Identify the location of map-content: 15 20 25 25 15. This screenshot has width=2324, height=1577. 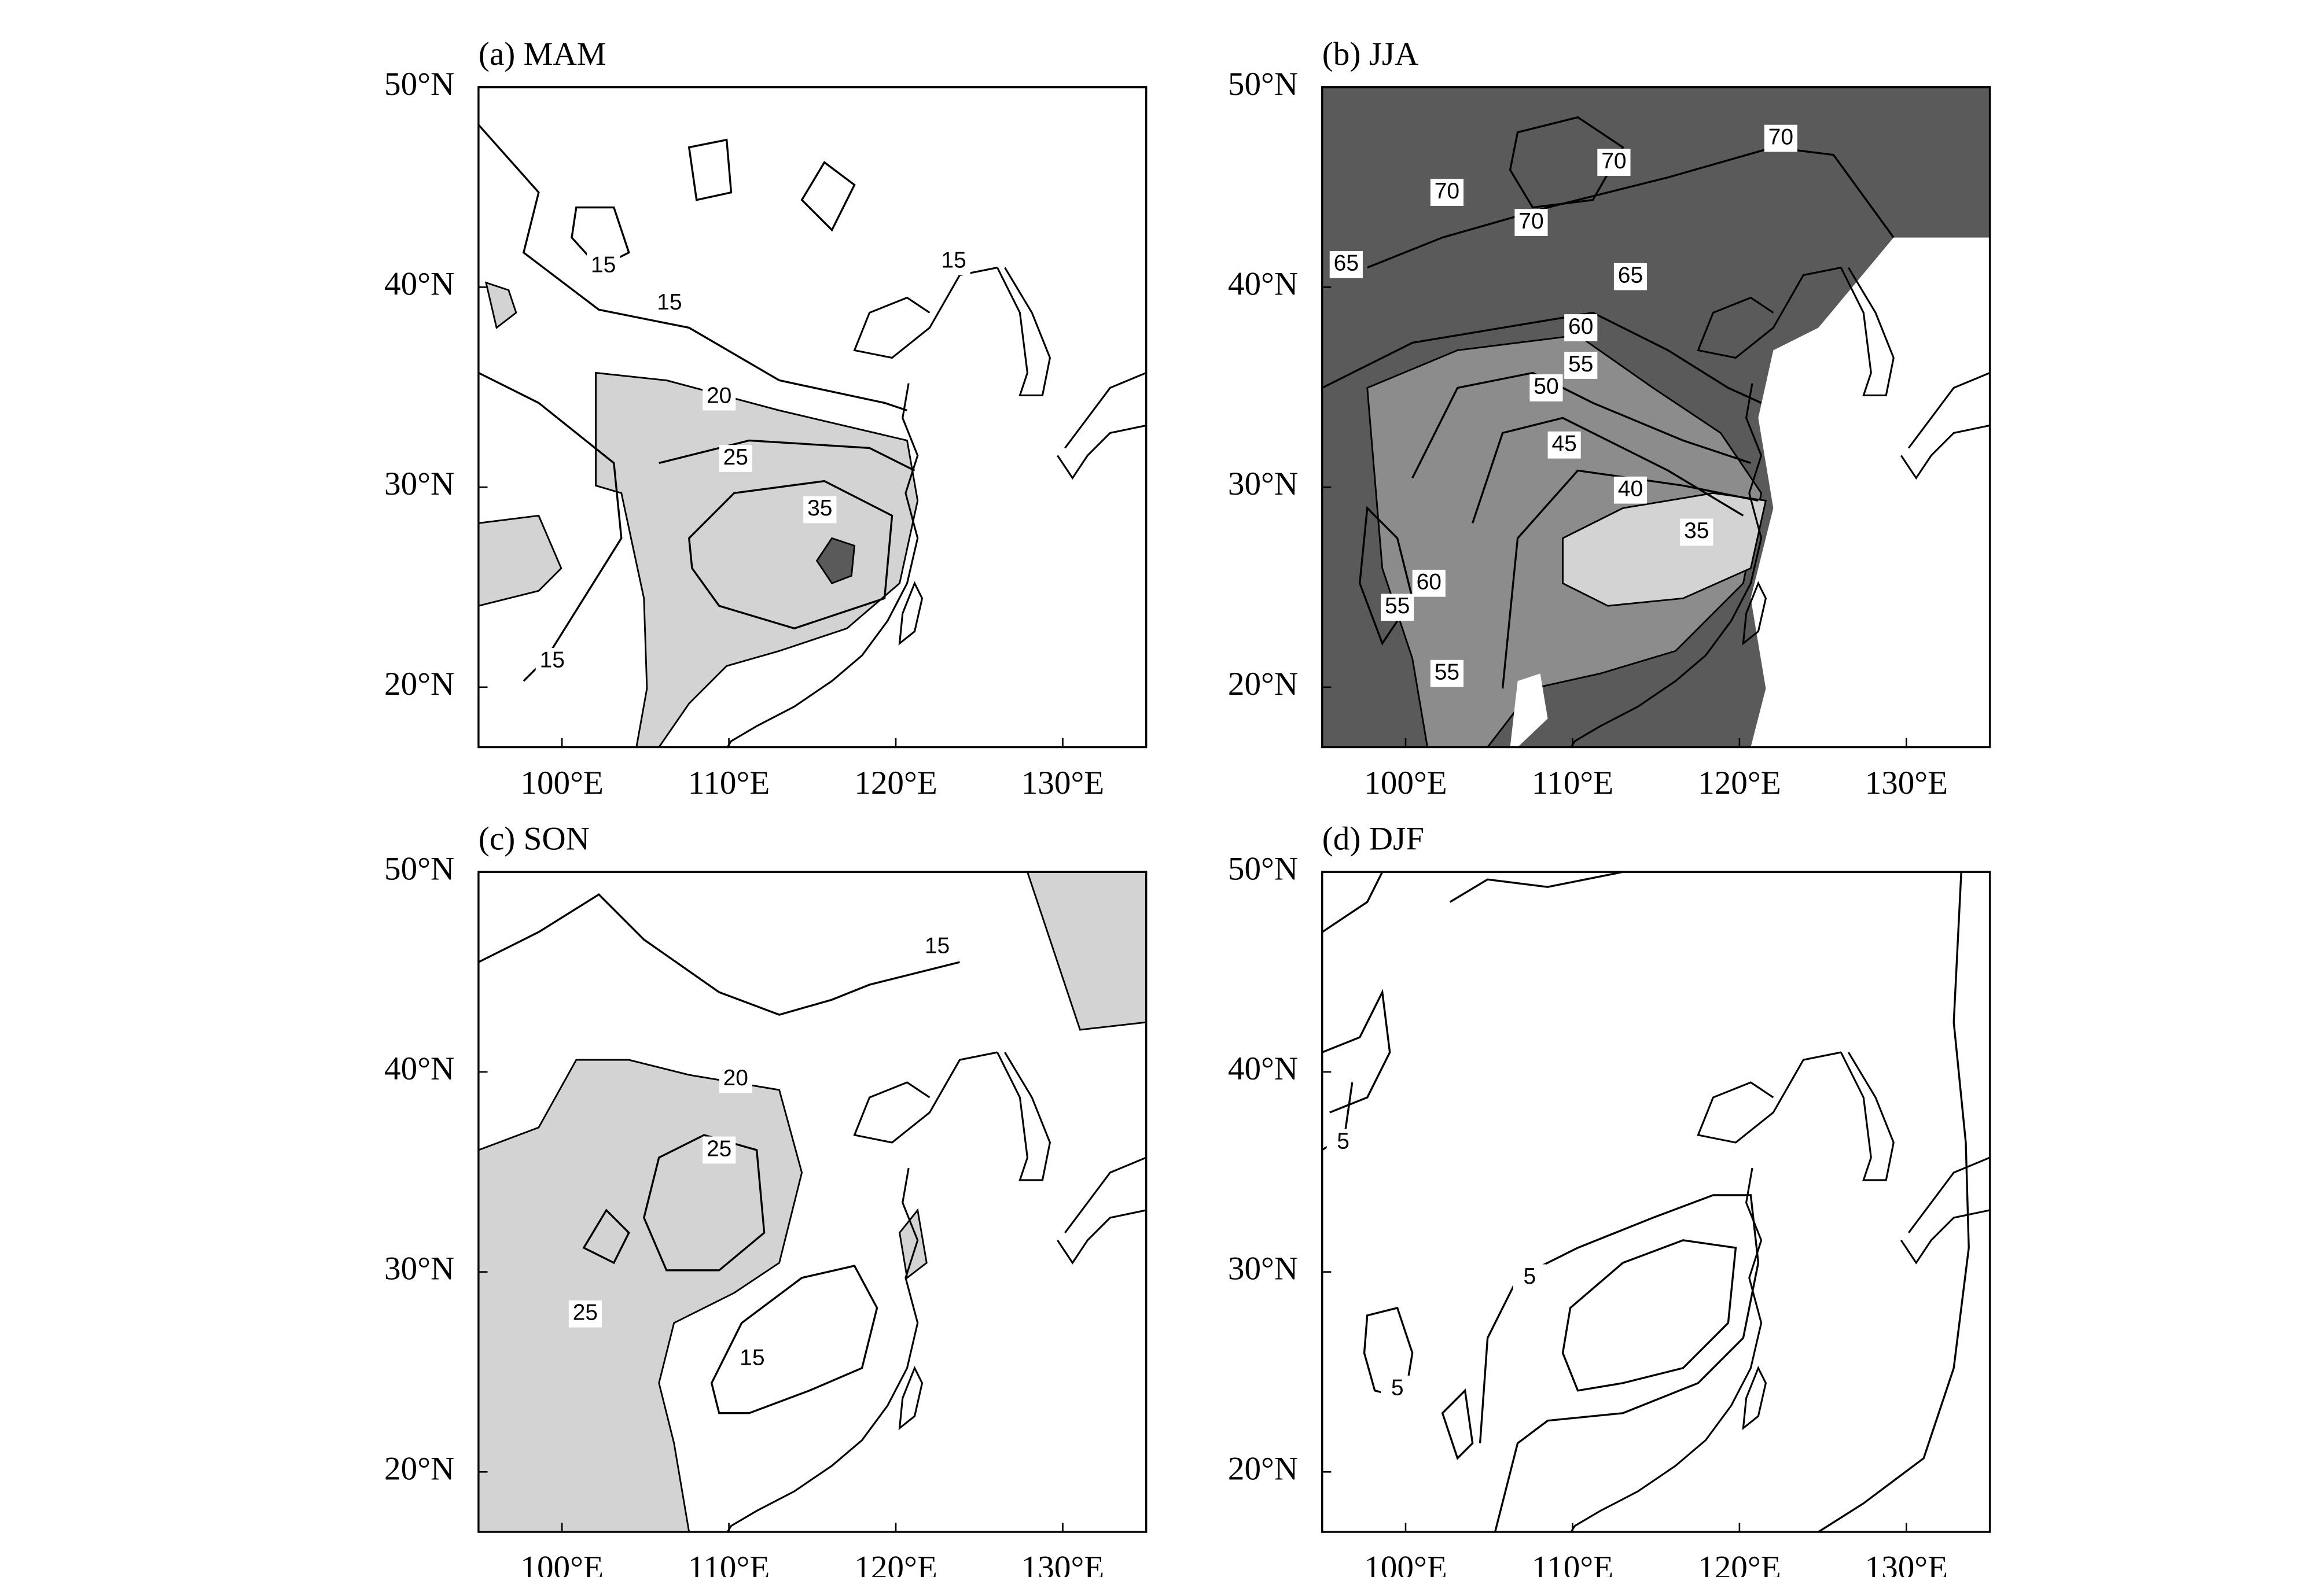
(812, 1202).